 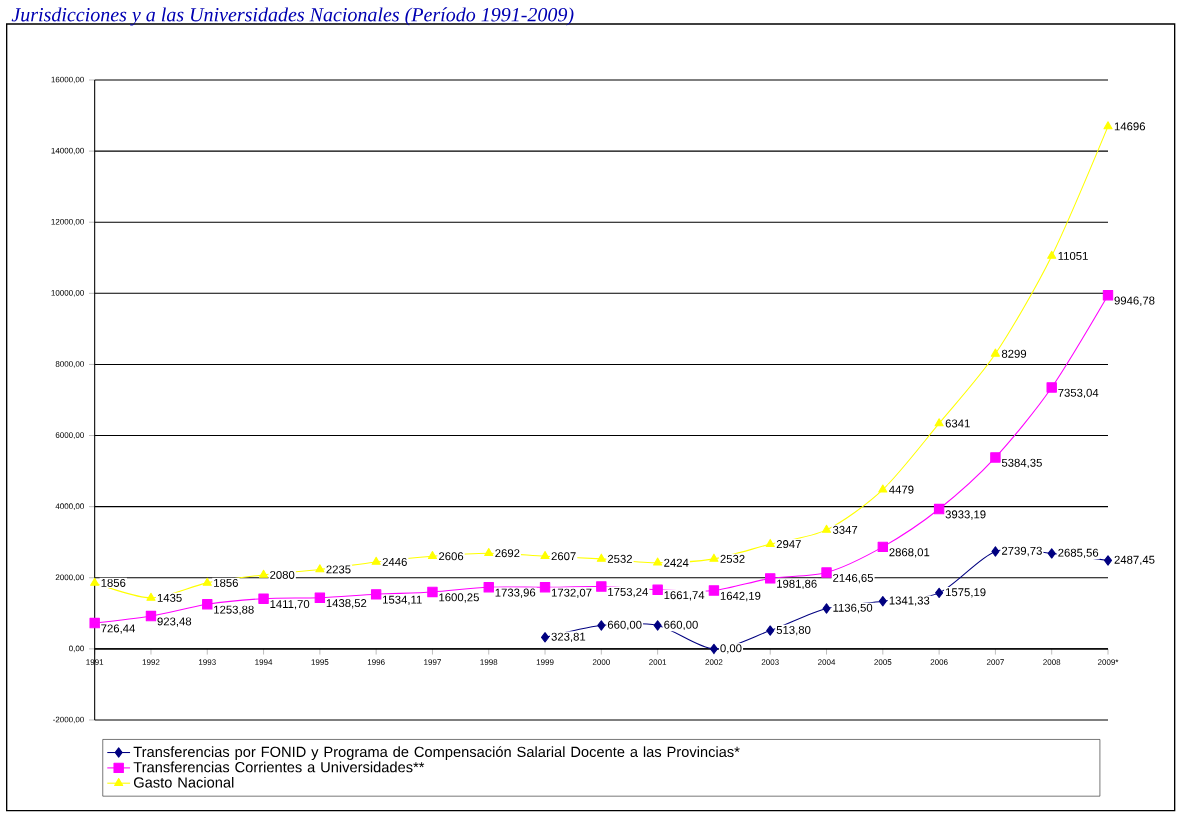 I want to click on x-tick-label: 2006, so click(x=939, y=662).